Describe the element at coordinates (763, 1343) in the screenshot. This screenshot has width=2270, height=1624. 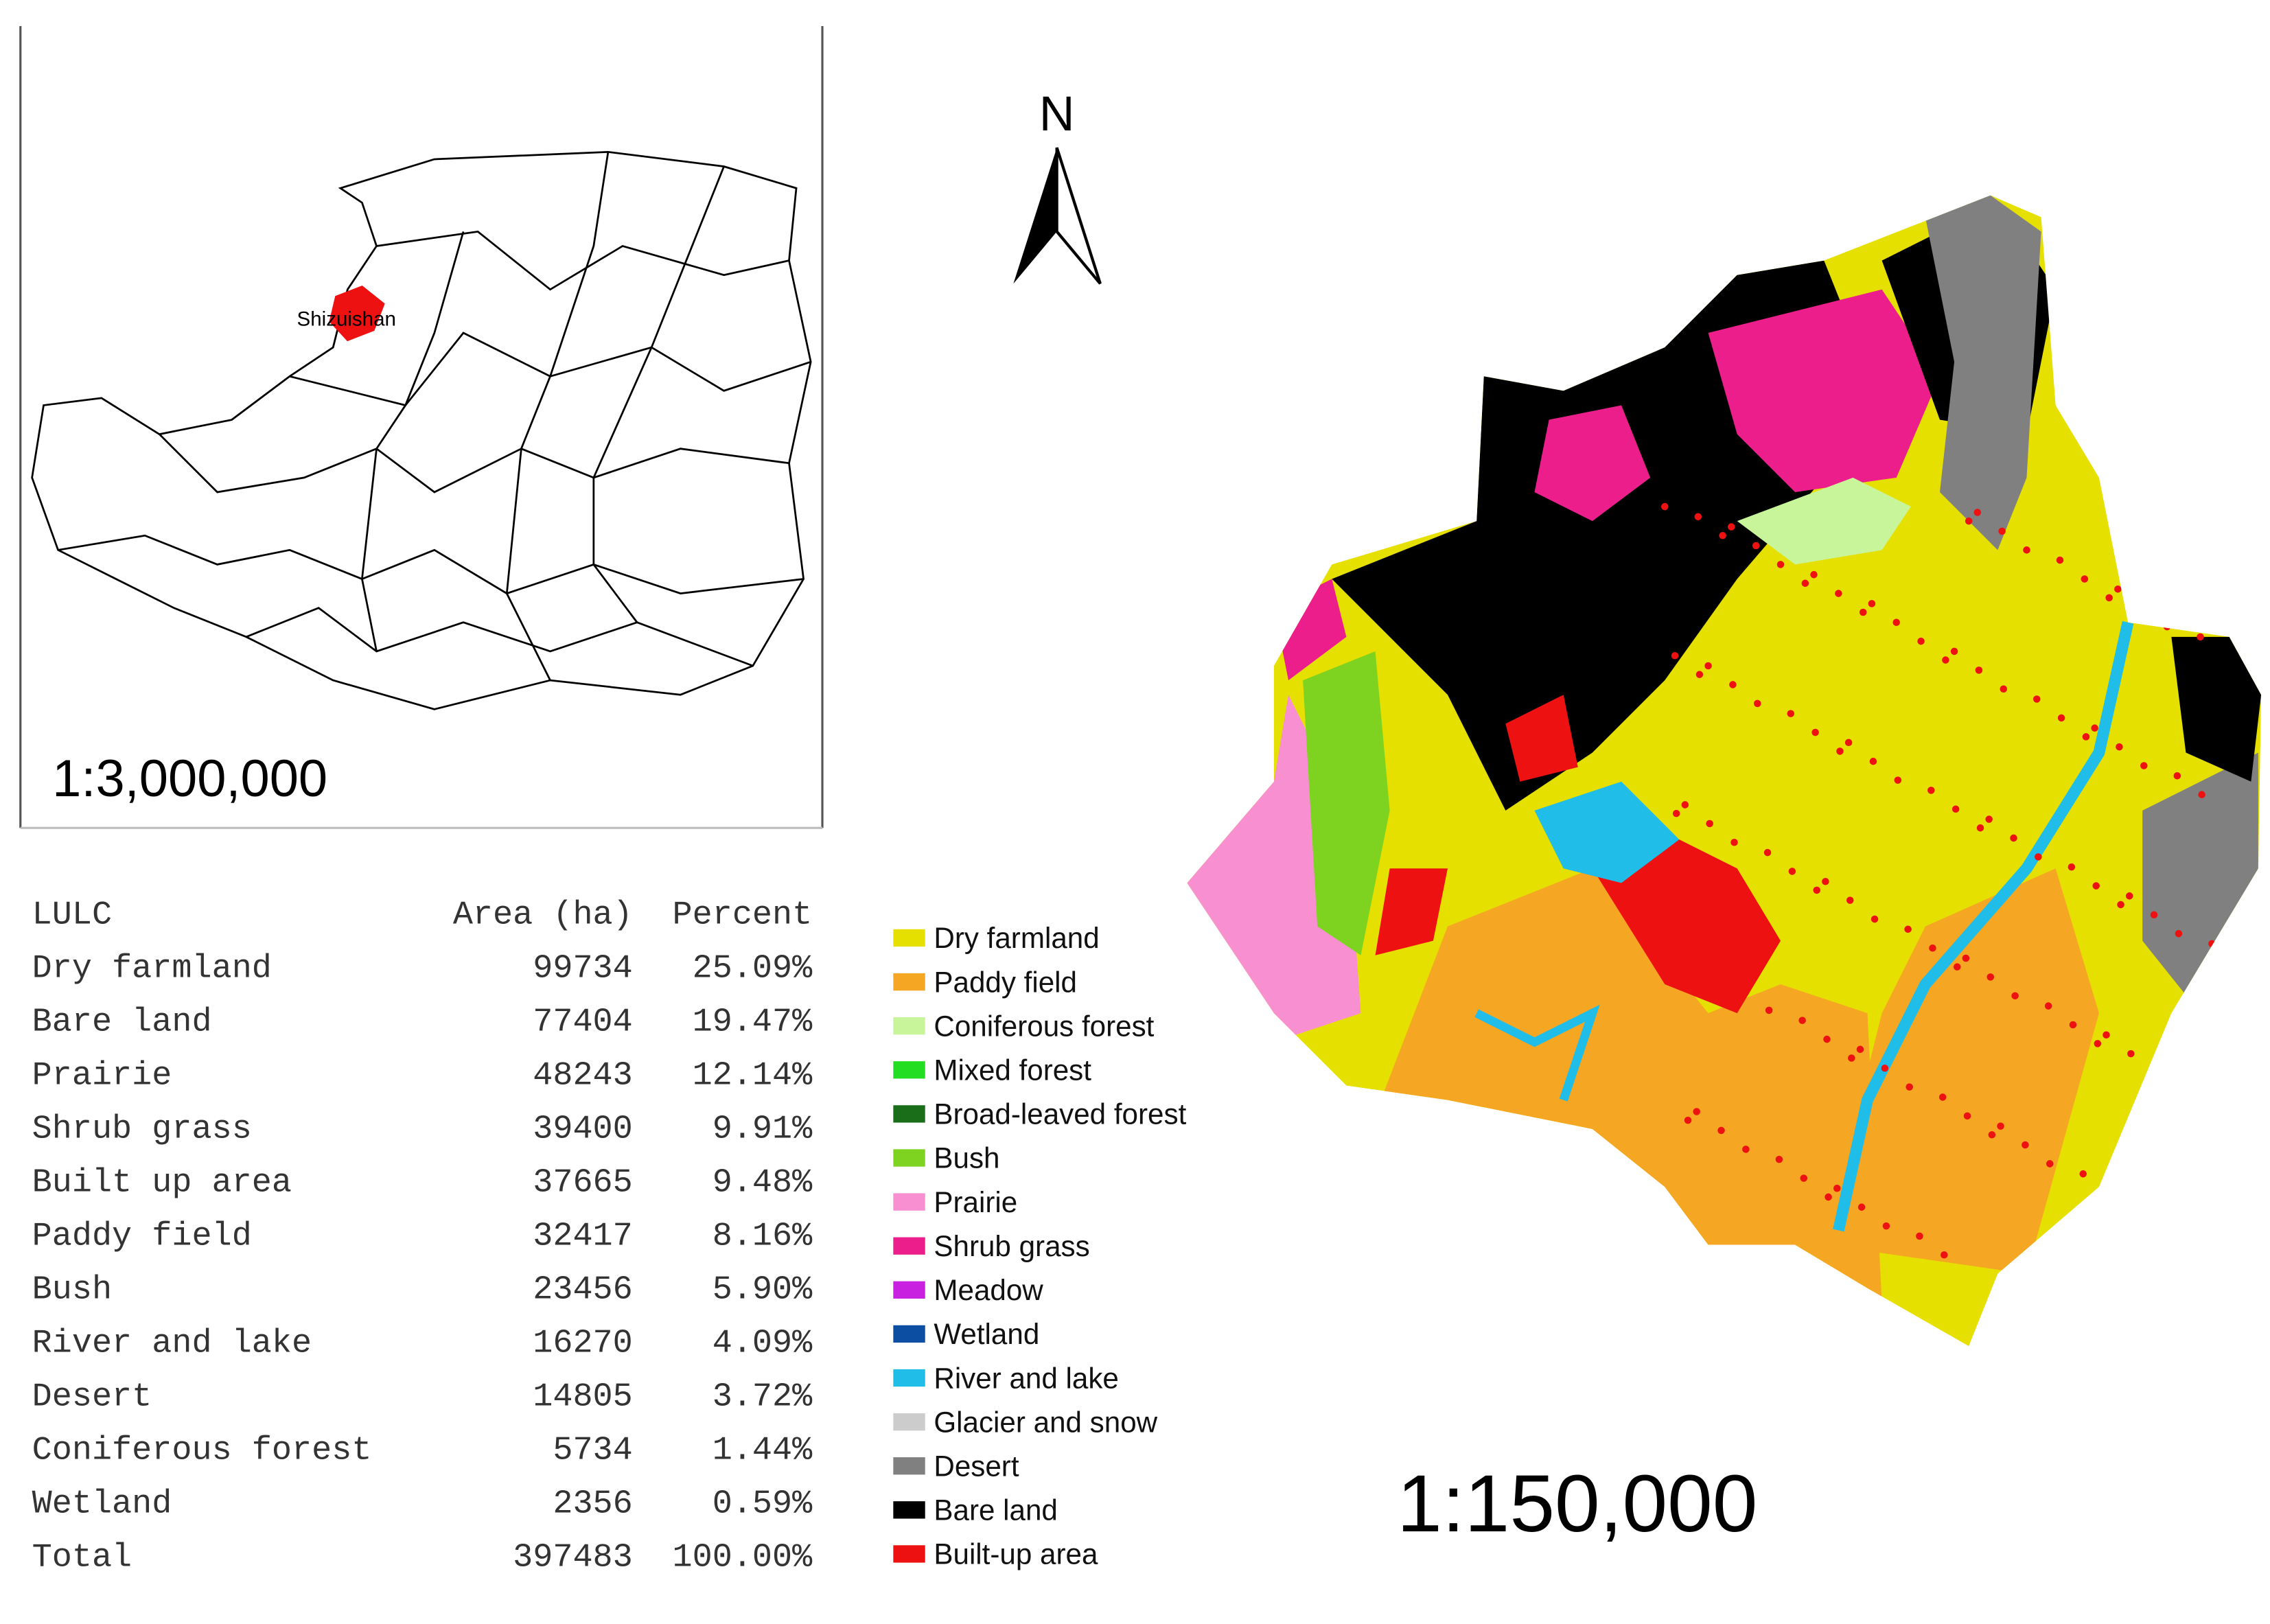
I see `table-cell: 4.09%` at that location.